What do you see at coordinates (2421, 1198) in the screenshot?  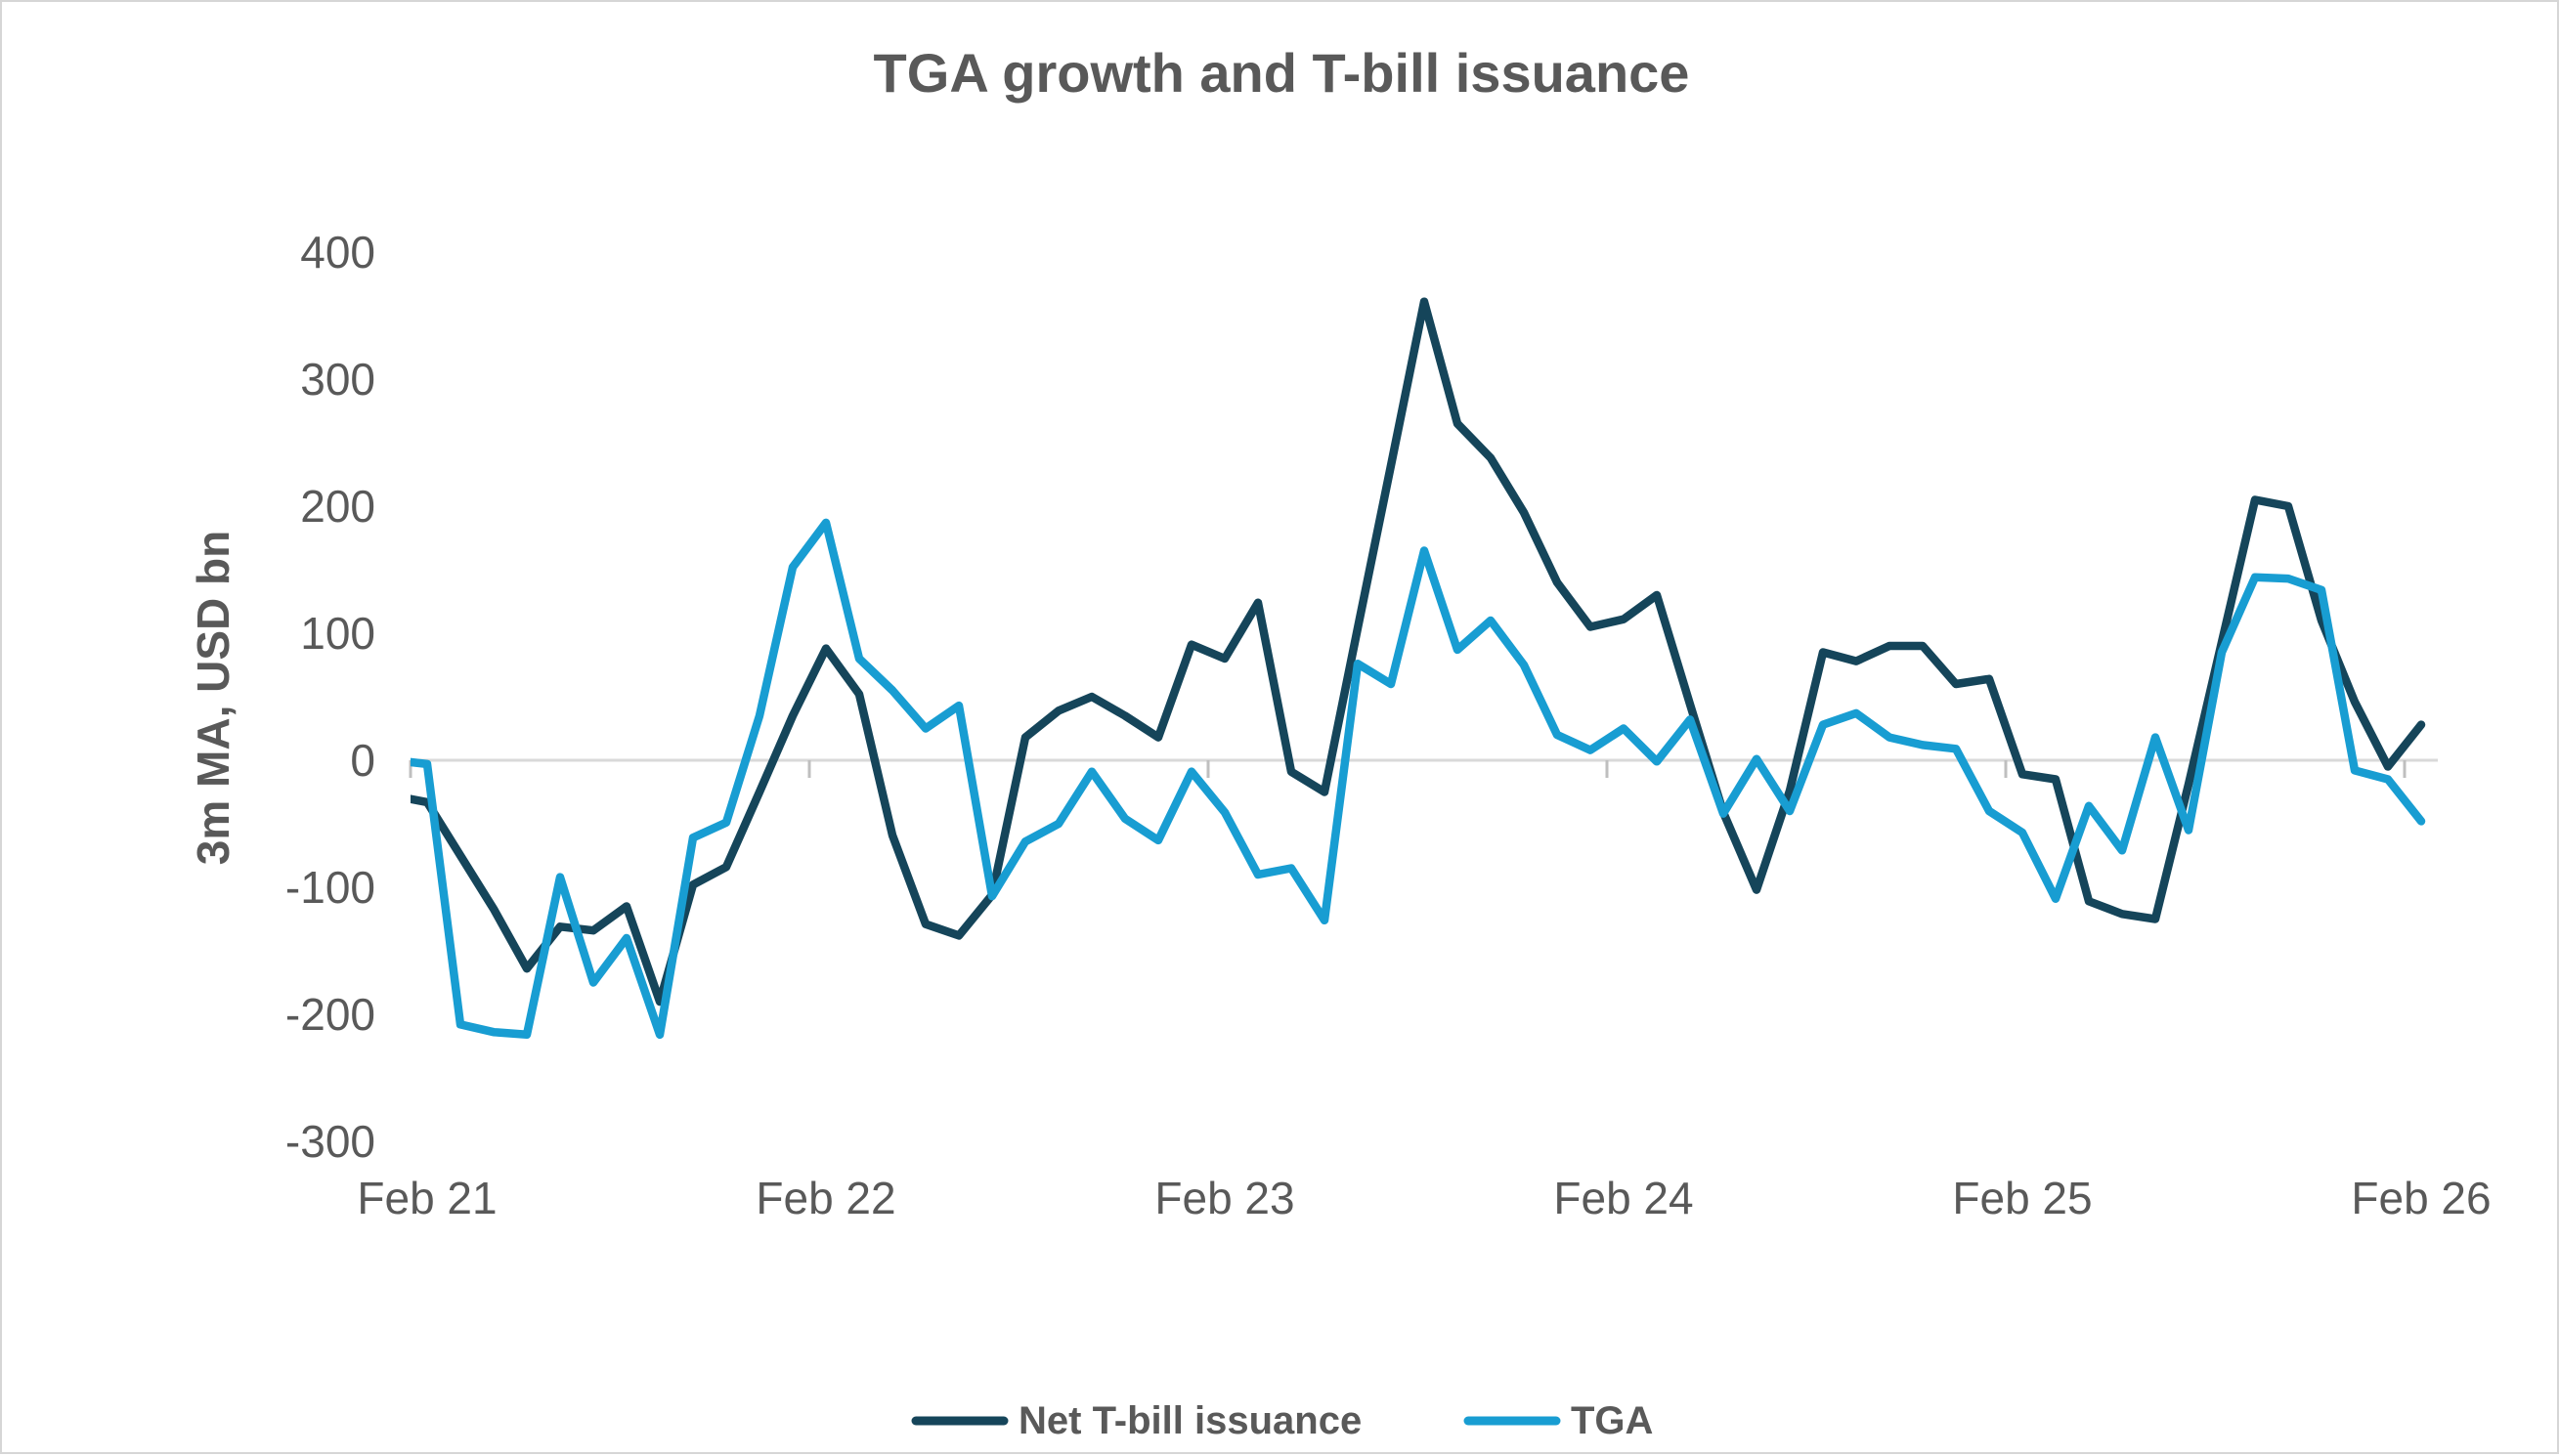 I see `x-tick-label: Feb 26` at bounding box center [2421, 1198].